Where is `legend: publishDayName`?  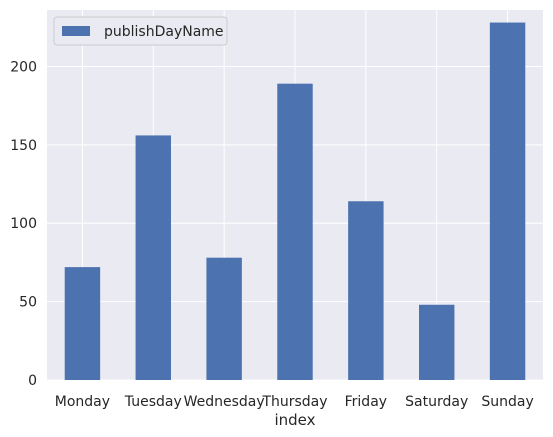 legend: publishDayName is located at coordinates (140, 31).